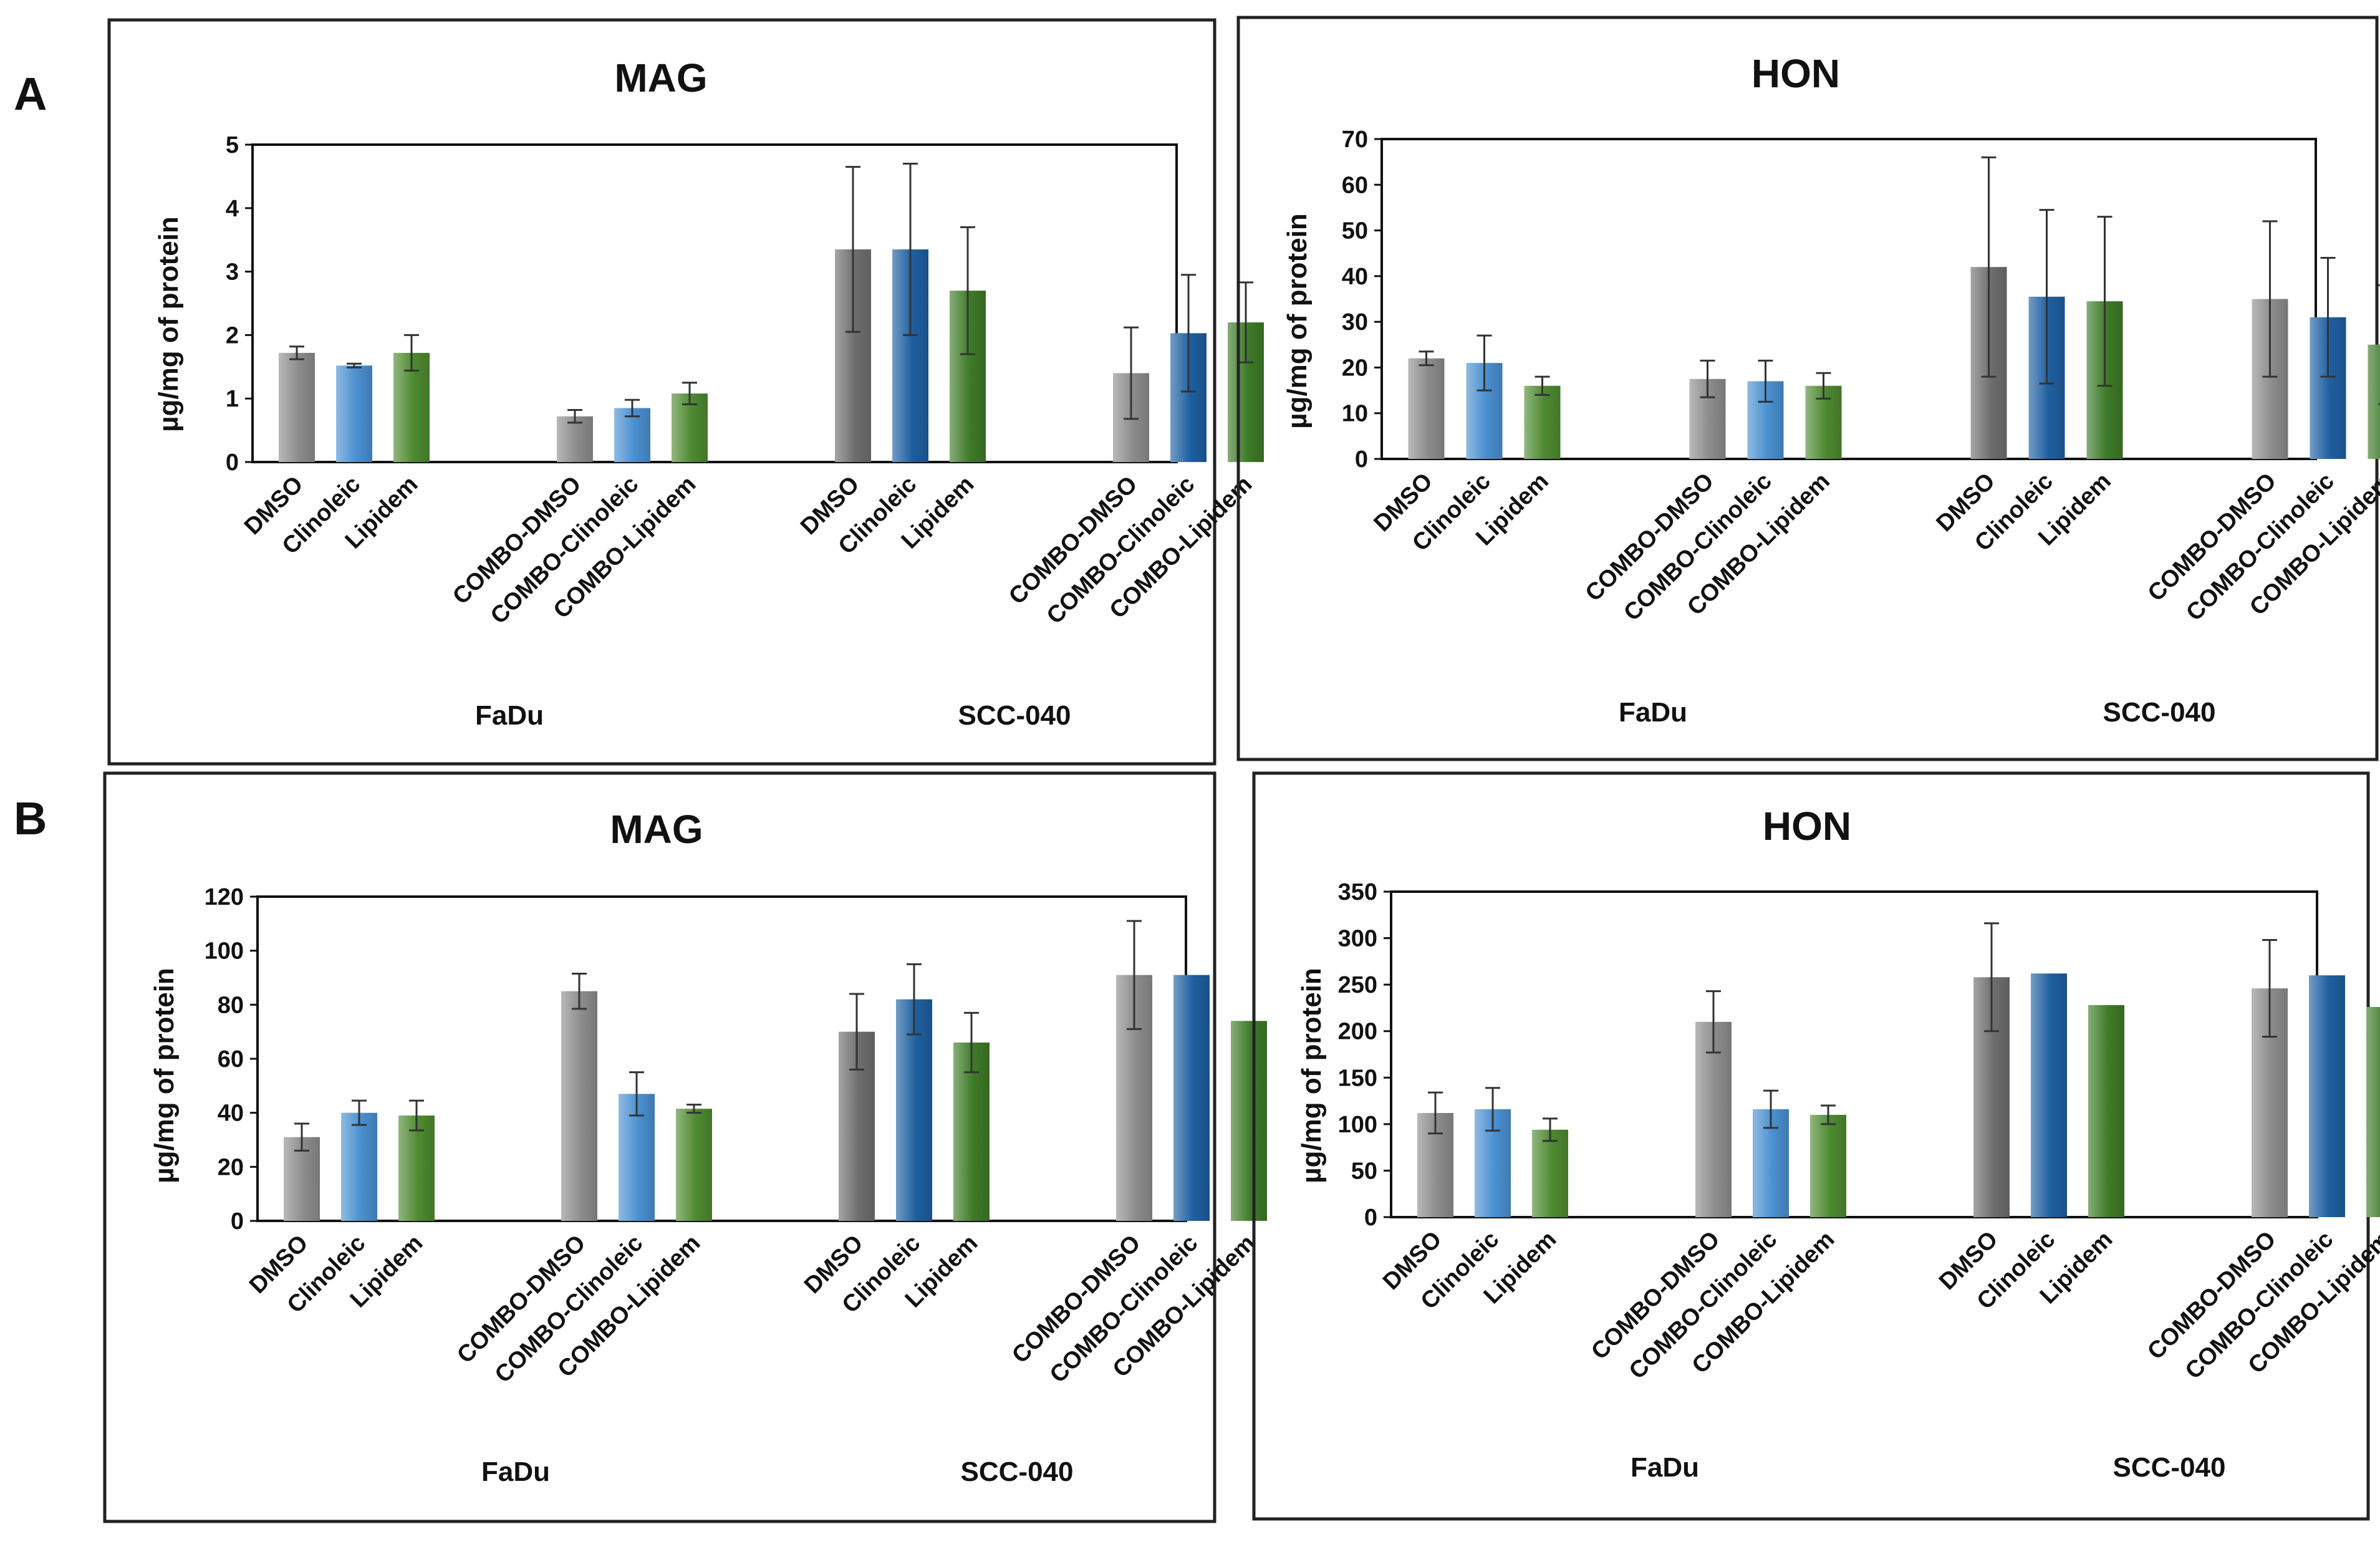 The width and height of the screenshot is (2380, 1542). I want to click on y-tick-label: 3, so click(232, 272).